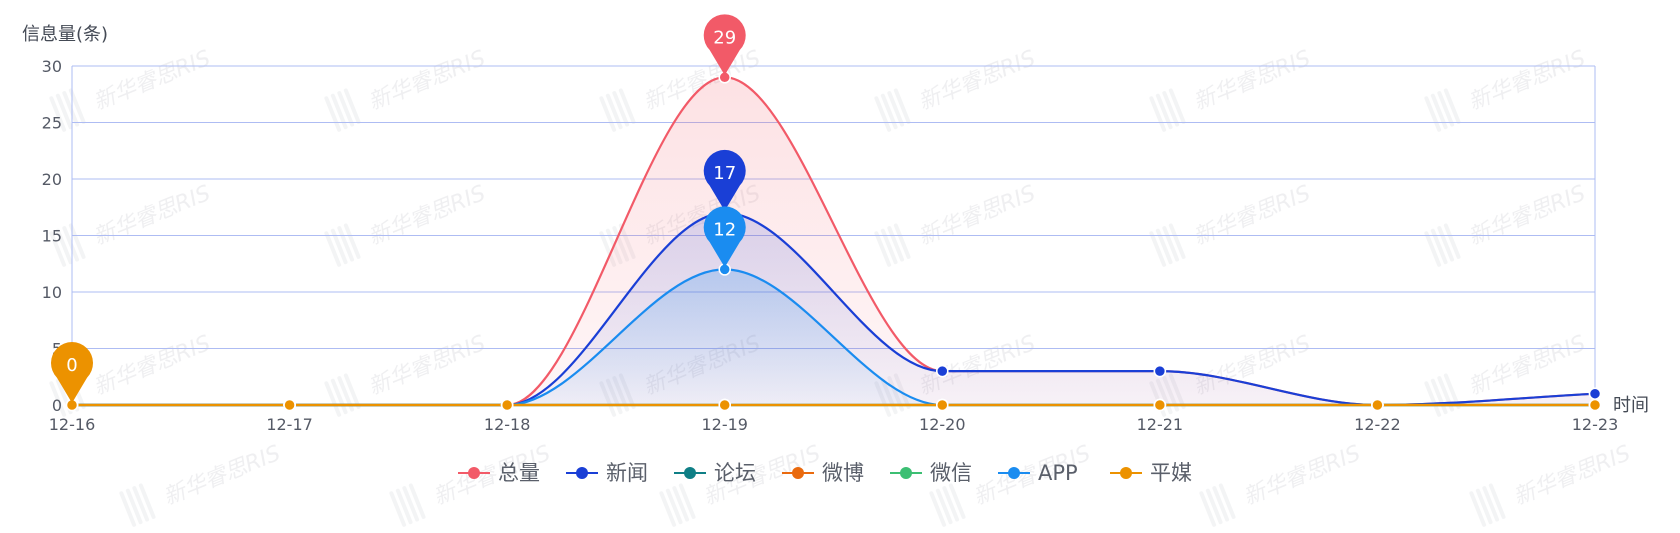  What do you see at coordinates (735, 473) in the screenshot?
I see `legend-label: 论坛` at bounding box center [735, 473].